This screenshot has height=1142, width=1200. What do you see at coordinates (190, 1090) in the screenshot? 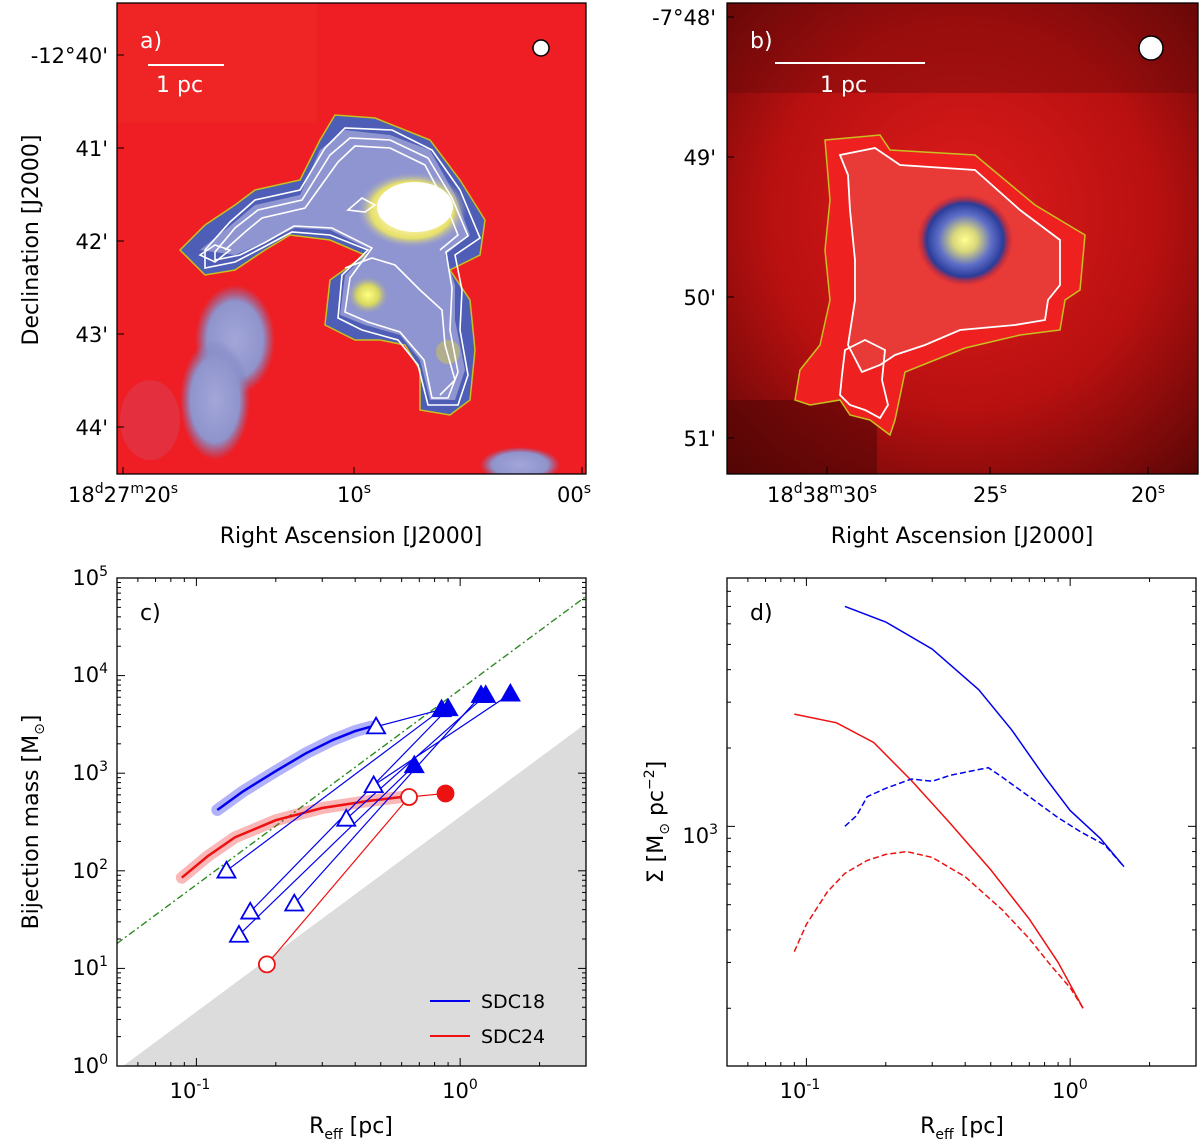
I see `panel-c-xtick-label-0: 10⁻¹` at bounding box center [190, 1090].